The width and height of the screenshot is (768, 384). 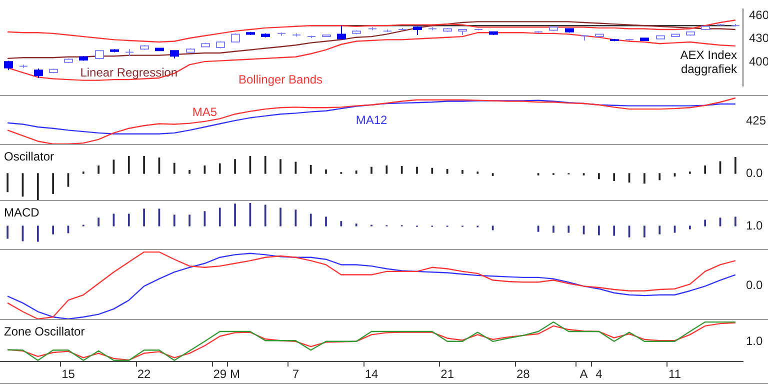 What do you see at coordinates (675, 374) in the screenshot?
I see `x-tick-label: 11` at bounding box center [675, 374].